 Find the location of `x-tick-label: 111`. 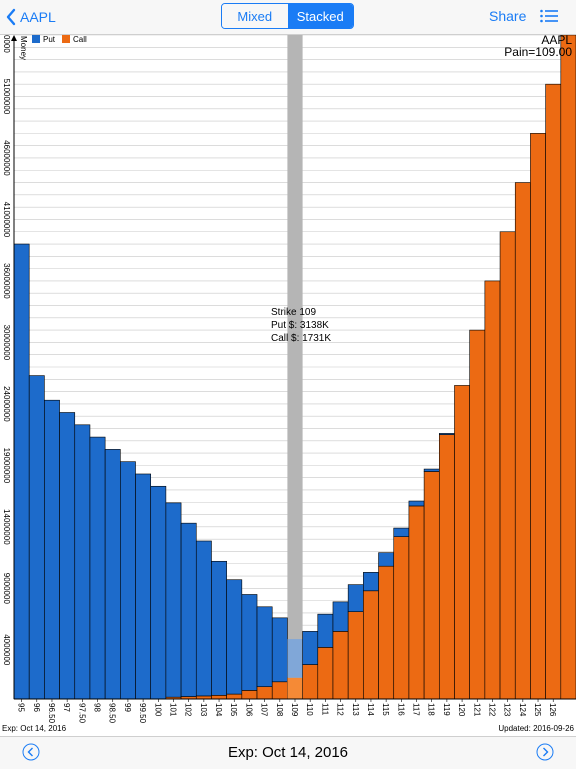

x-tick-label: 111 is located at coordinates (324, 709).